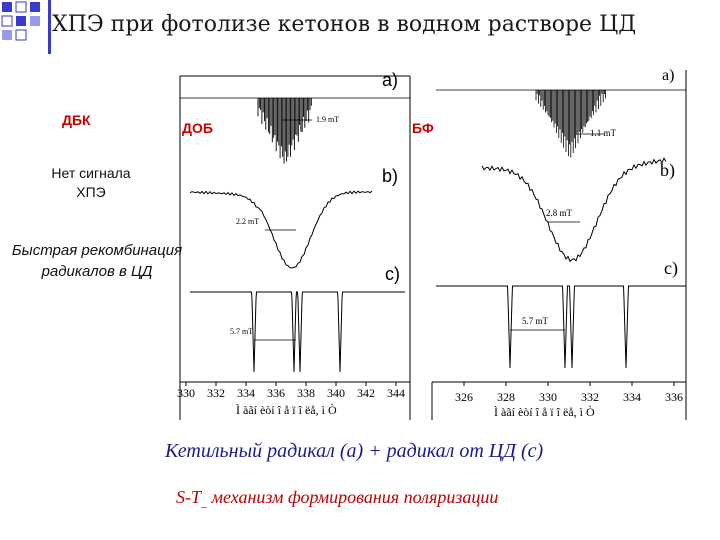 This screenshot has width=720, height=540. Describe the element at coordinates (671, 268) in the screenshot. I see `right-panel-c-label: c)` at that location.